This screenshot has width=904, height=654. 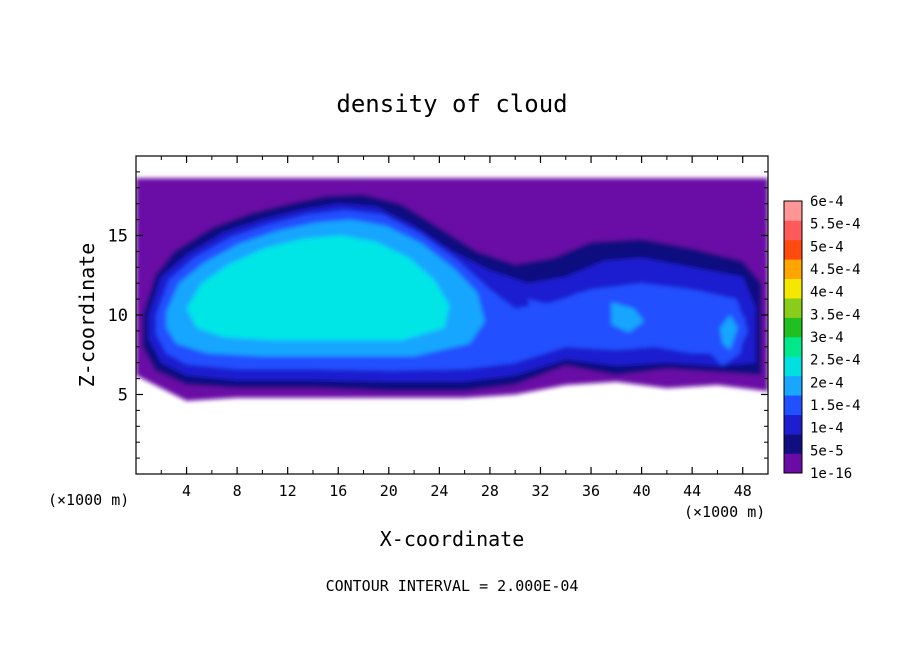 What do you see at coordinates (439, 491) in the screenshot?
I see `x-tick-label-24: 24` at bounding box center [439, 491].